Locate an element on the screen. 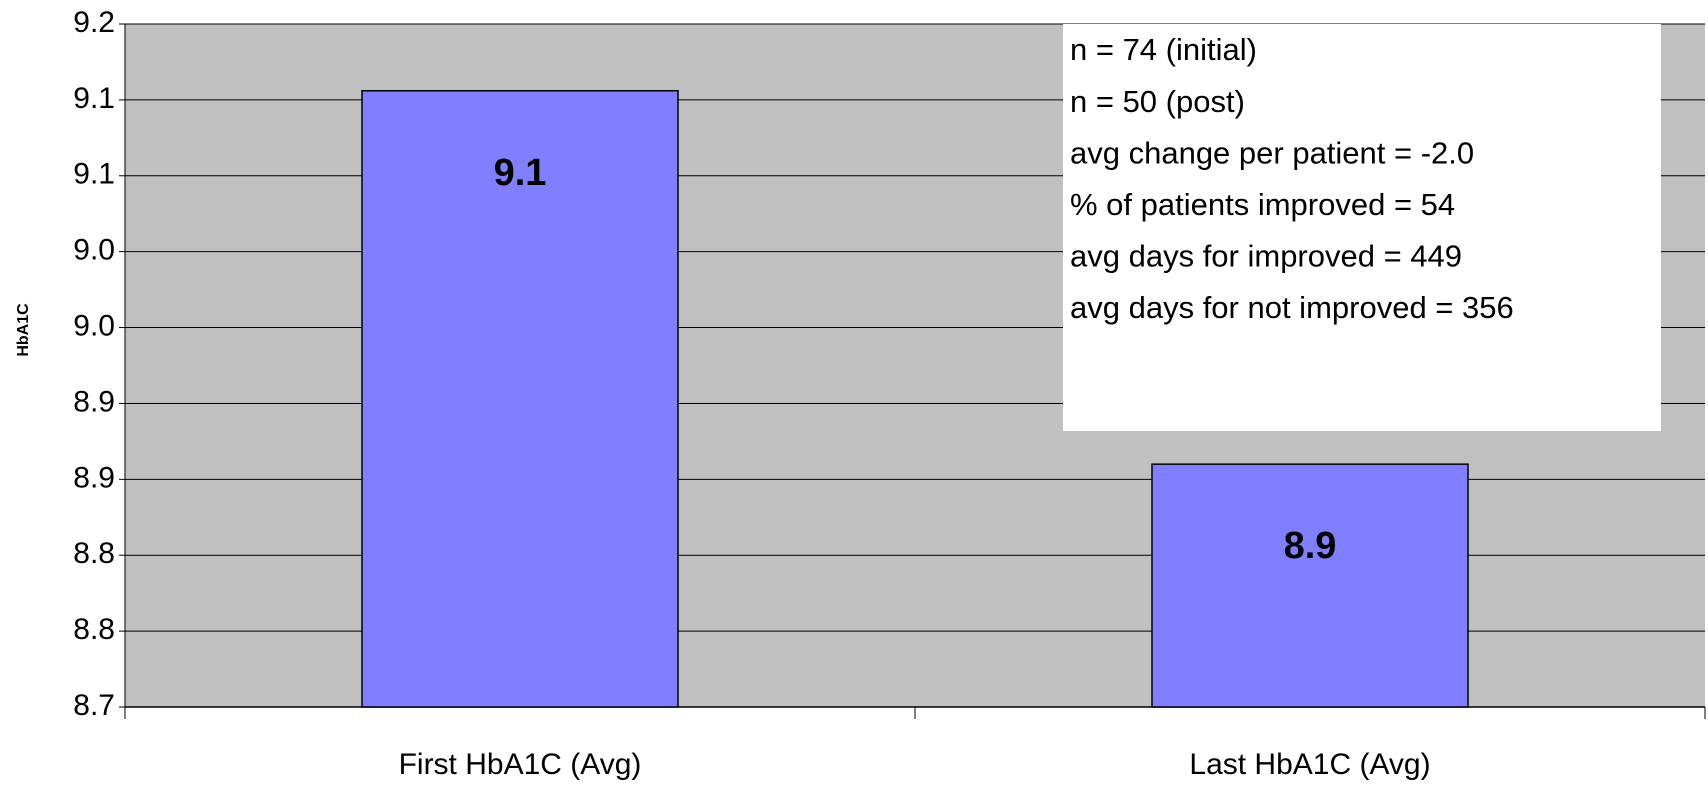 Image resolution: width=1708 pixels, height=790 pixels. annotation: n = 74 (initial) is located at coordinates (1163, 49).